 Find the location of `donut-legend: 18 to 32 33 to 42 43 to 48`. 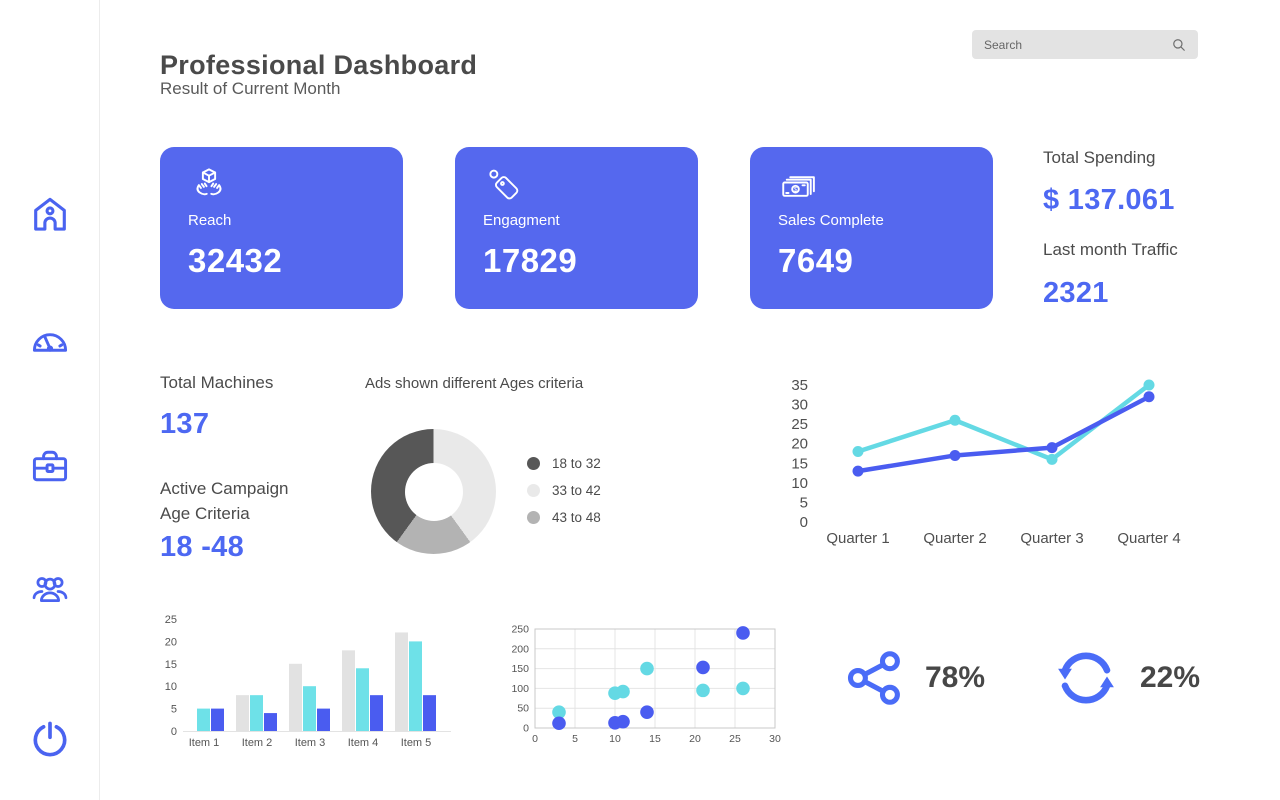

donut-legend: 18 to 32 33 to 42 43 to 48 is located at coordinates (564, 490).